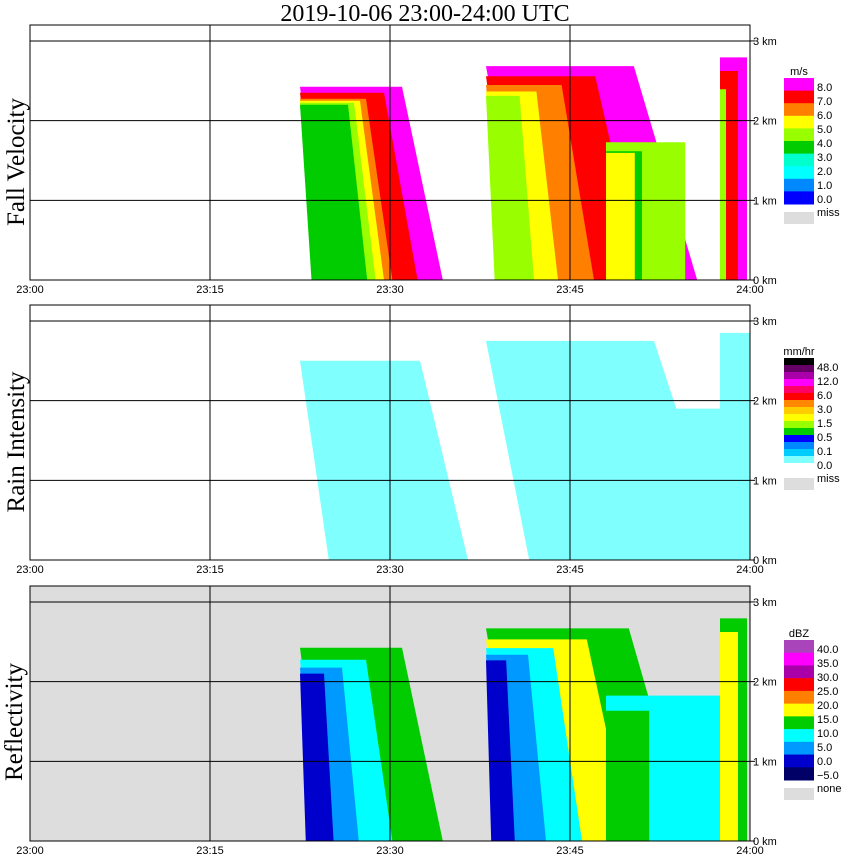 The height and width of the screenshot is (868, 850). Describe the element at coordinates (827, 382) in the screenshot. I see `colorbar-level-label: 12.0` at that location.